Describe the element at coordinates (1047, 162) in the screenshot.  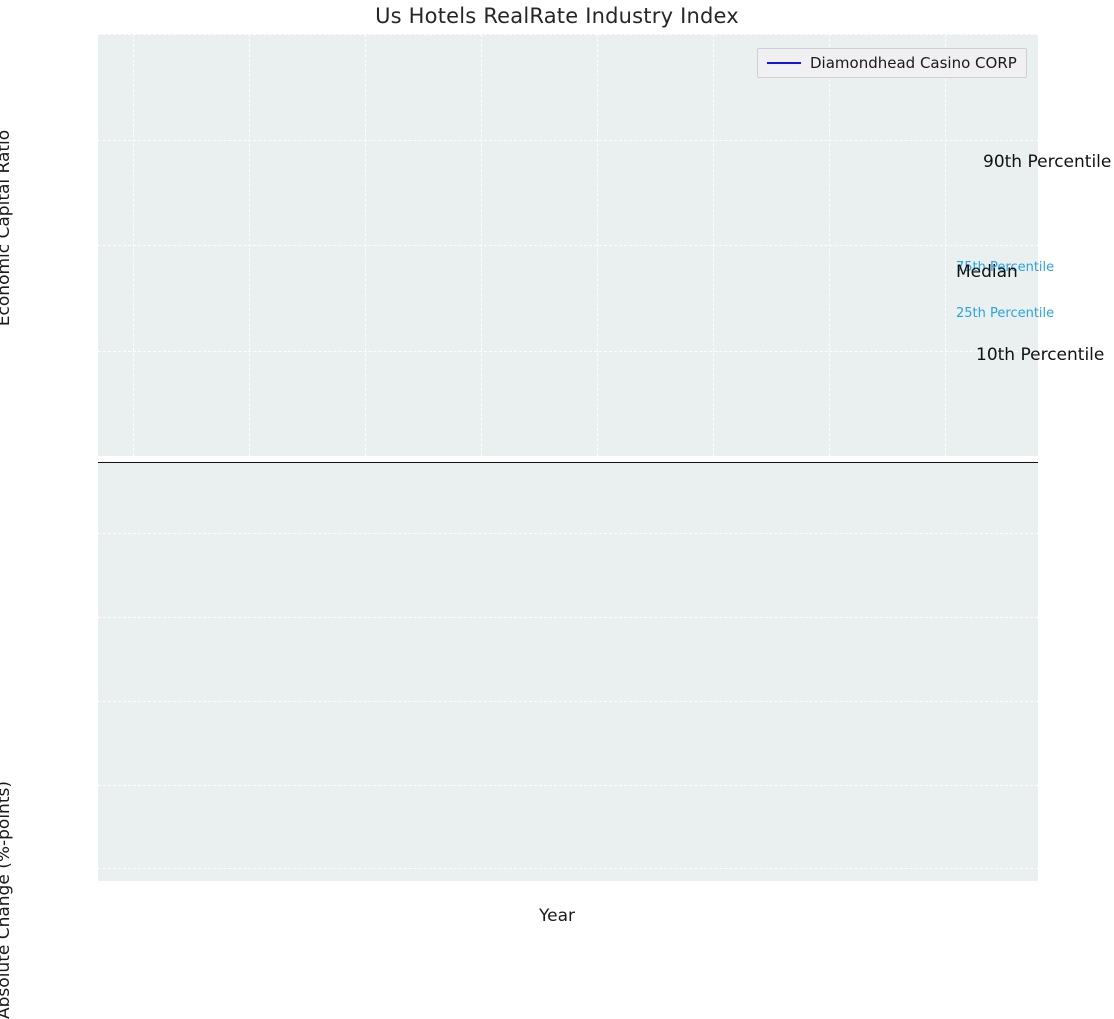
I see `annotation-90th-percentile: 90th Percentile` at that location.